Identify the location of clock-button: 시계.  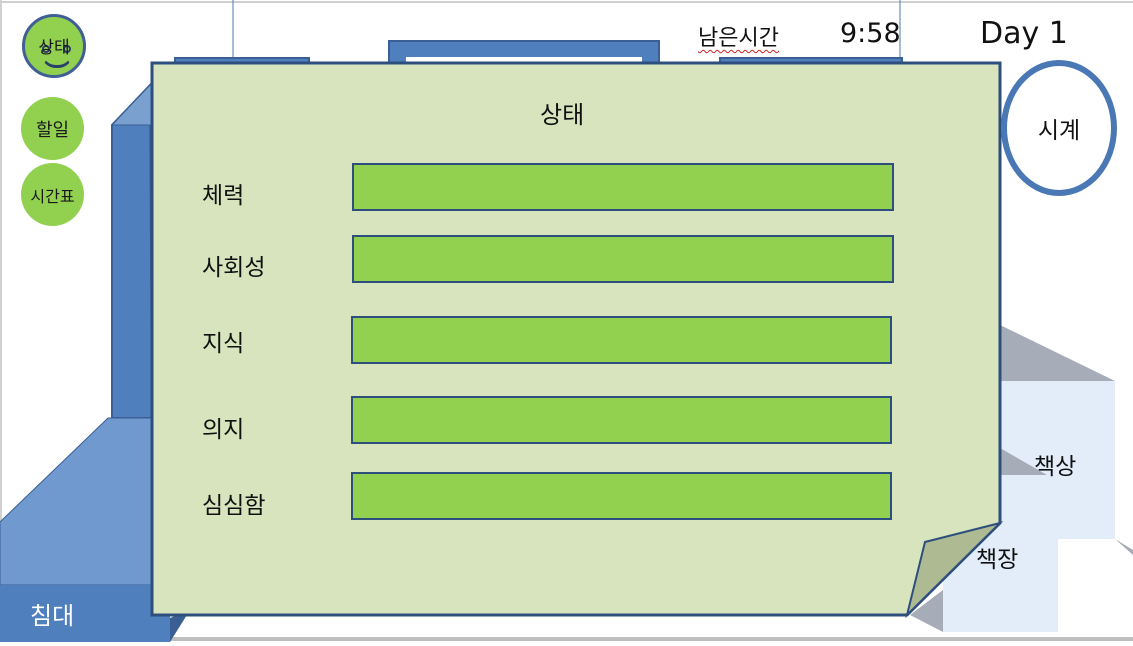
(1059, 128).